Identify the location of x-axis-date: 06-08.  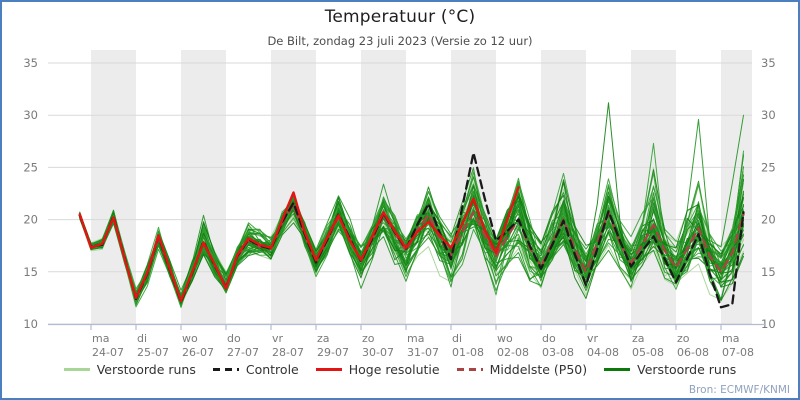
(693, 352).